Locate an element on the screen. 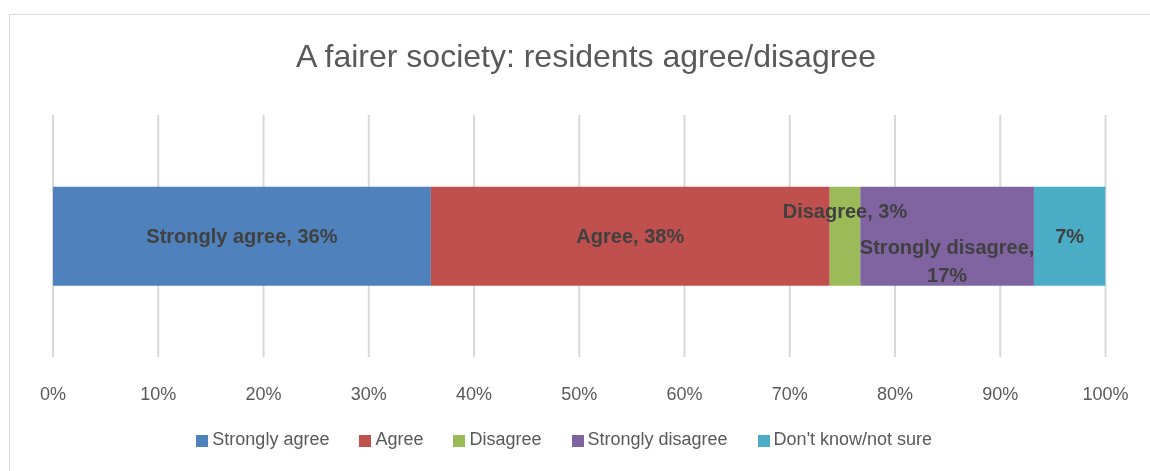 The width and height of the screenshot is (1150, 471). x-tick-label: 80% is located at coordinates (895, 393).